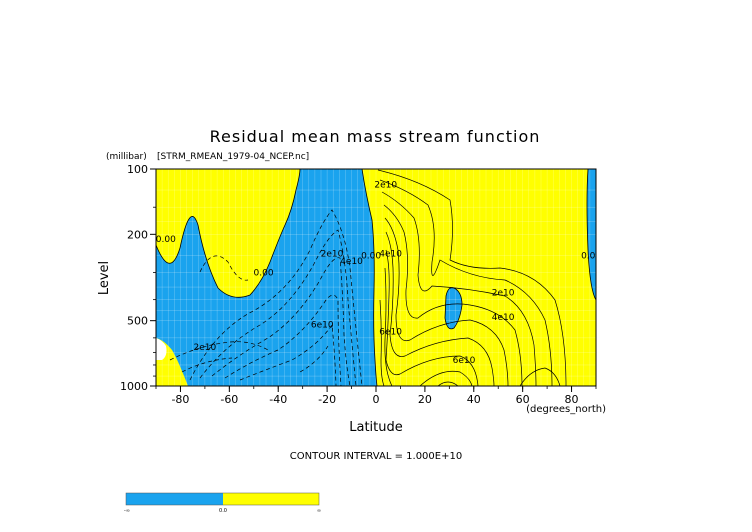  I want to click on contour-interval-text: CONTOUR INTERVAL = 1.000E+10, so click(376, 456).